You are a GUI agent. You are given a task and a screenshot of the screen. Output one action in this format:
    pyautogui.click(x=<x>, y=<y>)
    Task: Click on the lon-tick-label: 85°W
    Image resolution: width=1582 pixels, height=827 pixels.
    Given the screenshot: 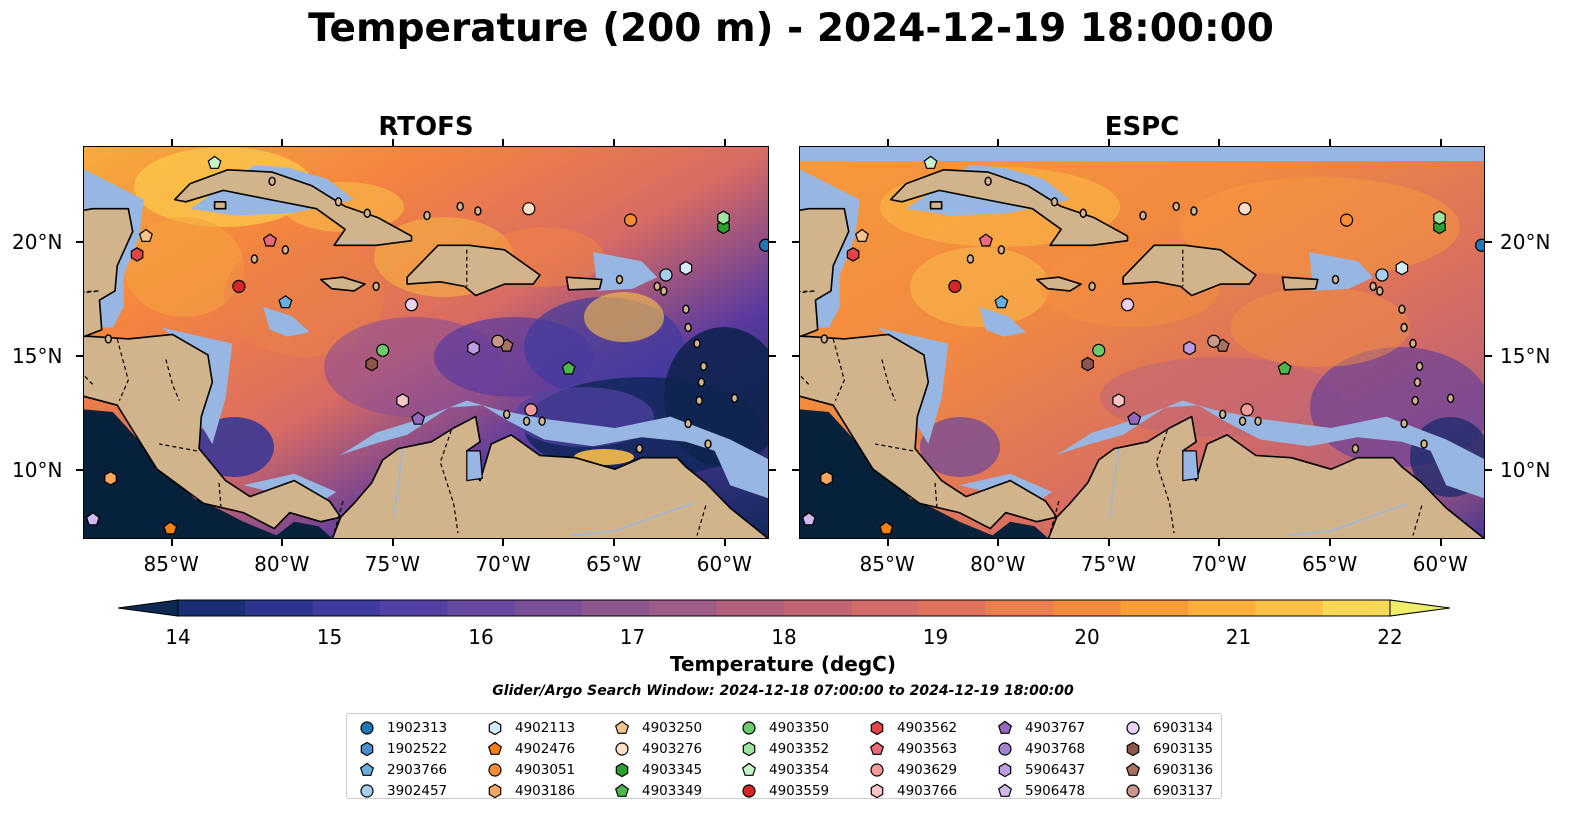 What is the action you would take?
    pyautogui.click(x=887, y=564)
    